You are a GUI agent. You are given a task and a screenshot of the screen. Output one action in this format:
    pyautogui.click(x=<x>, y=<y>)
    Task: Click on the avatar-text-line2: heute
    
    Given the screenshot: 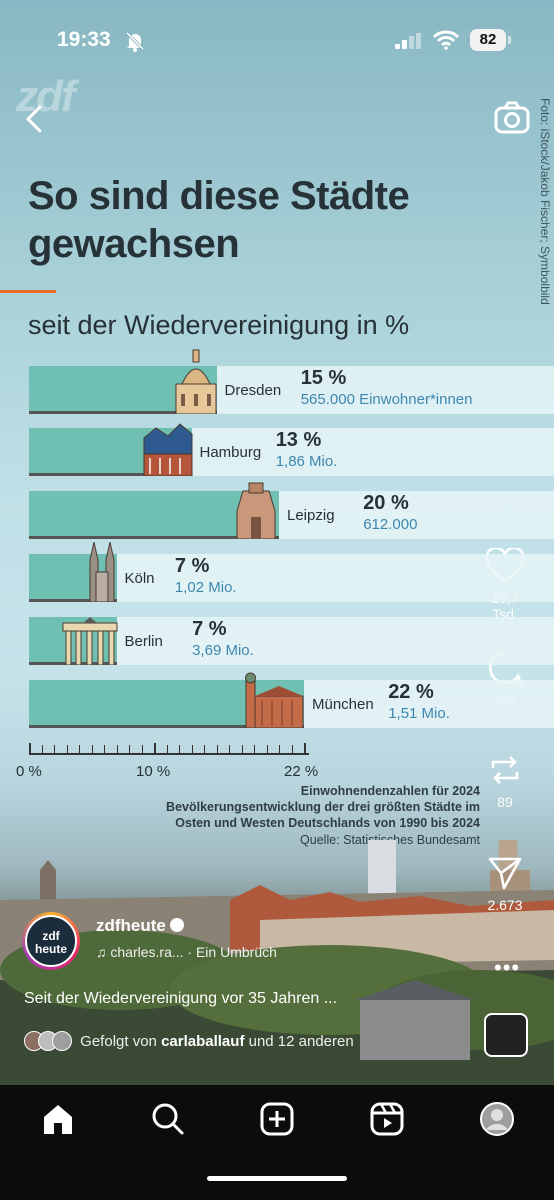 What is the action you would take?
    pyautogui.click(x=50, y=949)
    